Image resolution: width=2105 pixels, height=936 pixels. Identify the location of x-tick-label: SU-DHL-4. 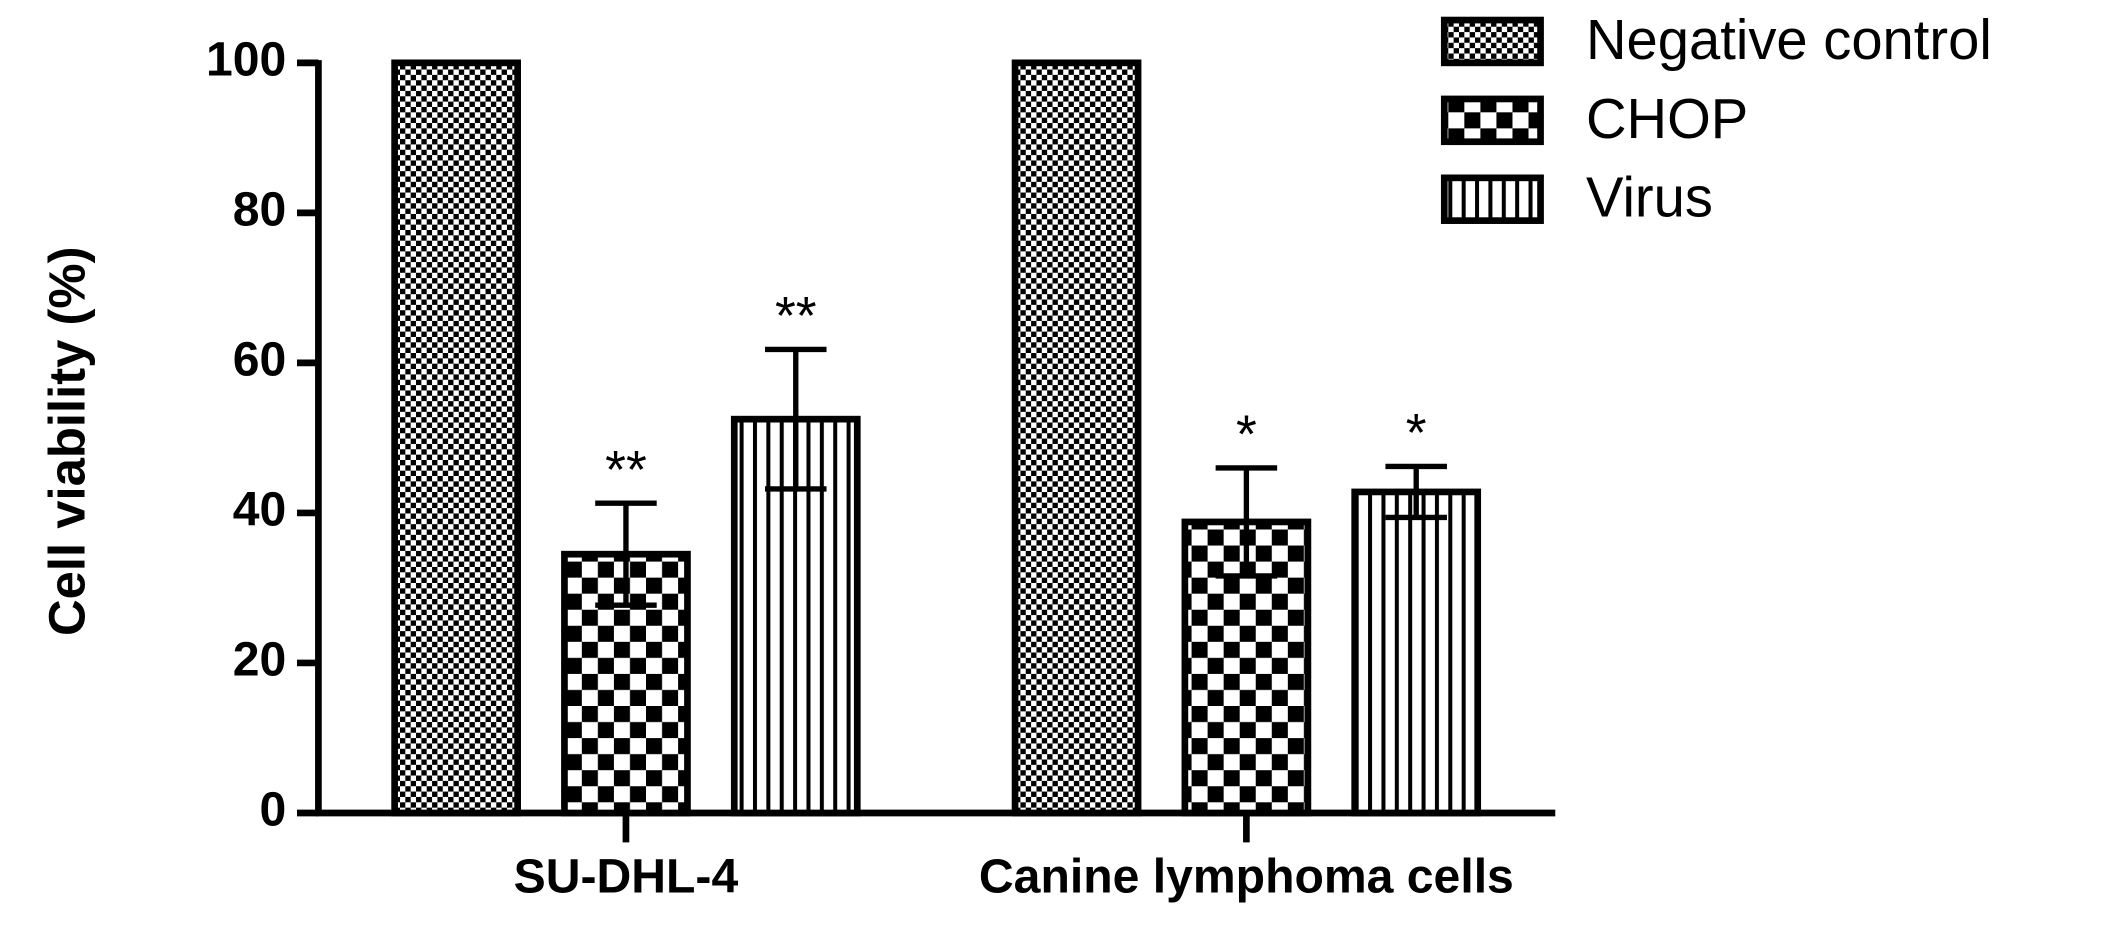
(626, 877).